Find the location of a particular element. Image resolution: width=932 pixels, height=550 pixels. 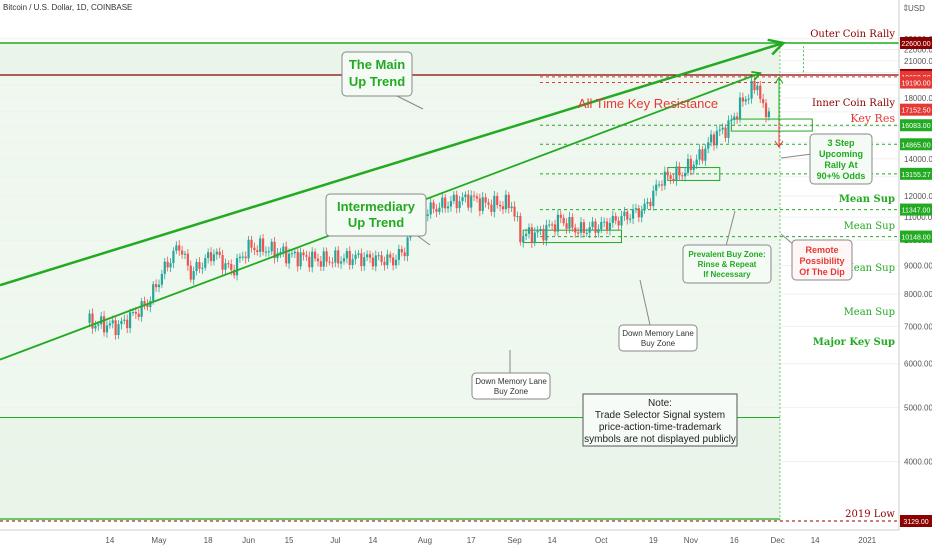

time-tick-label: Jul is located at coordinates (335, 540).